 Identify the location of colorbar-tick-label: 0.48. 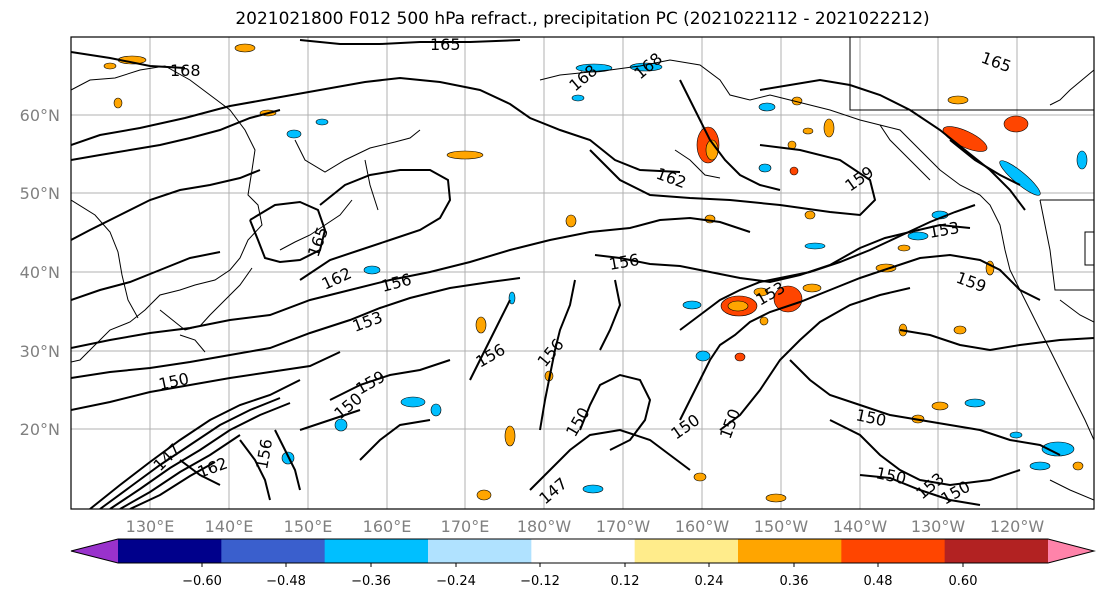
(878, 581).